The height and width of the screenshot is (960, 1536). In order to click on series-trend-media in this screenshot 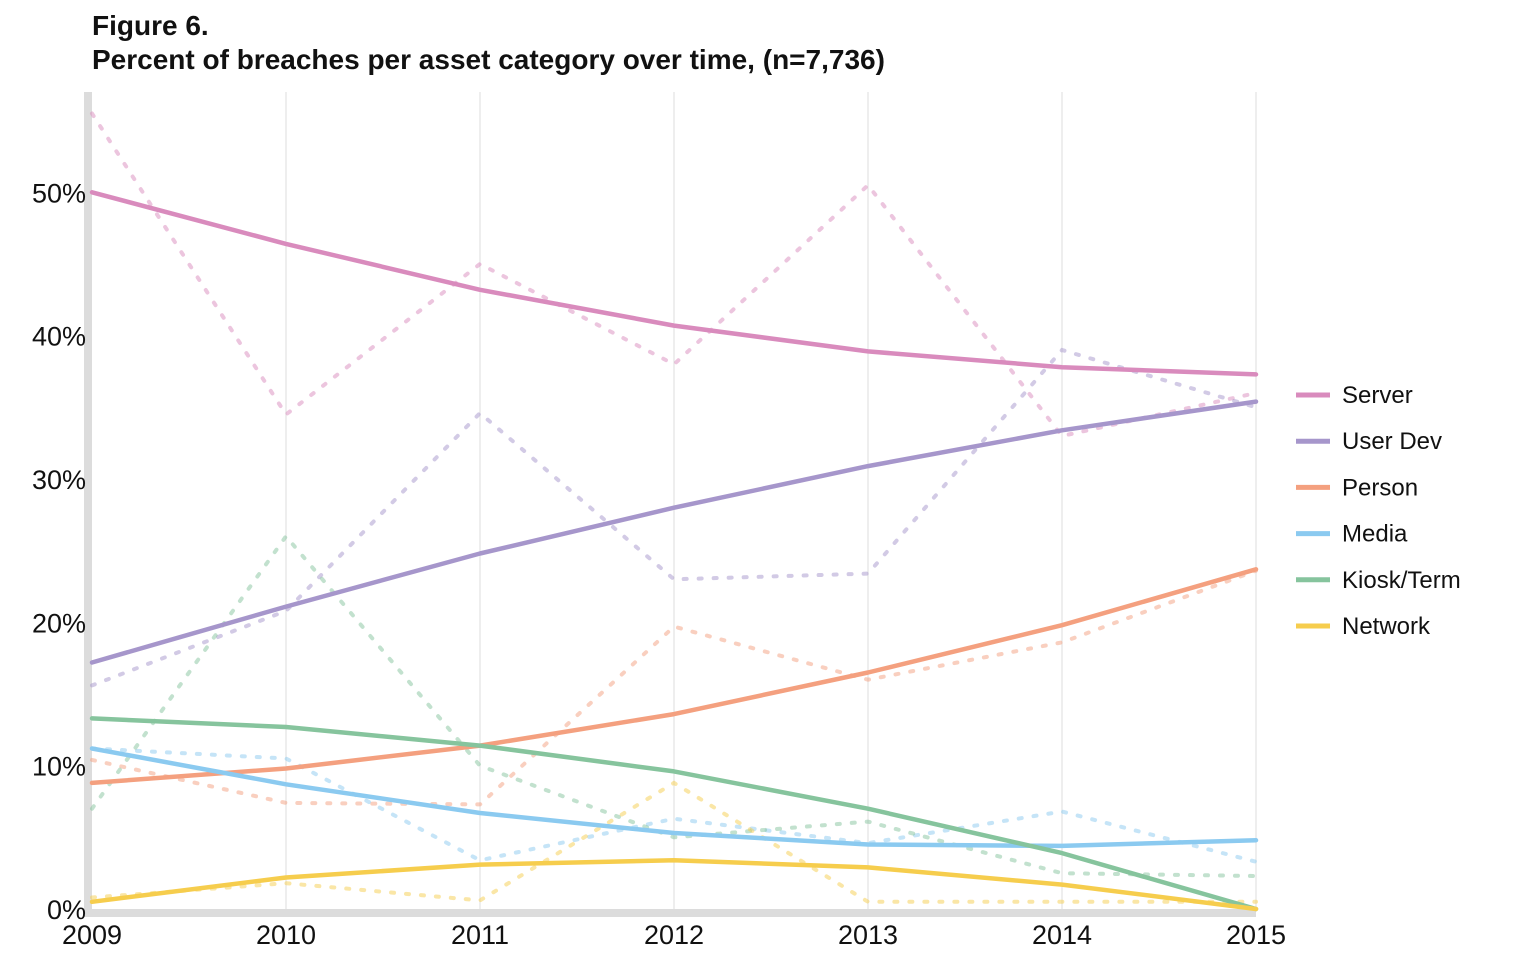, I will do `click(674, 797)`.